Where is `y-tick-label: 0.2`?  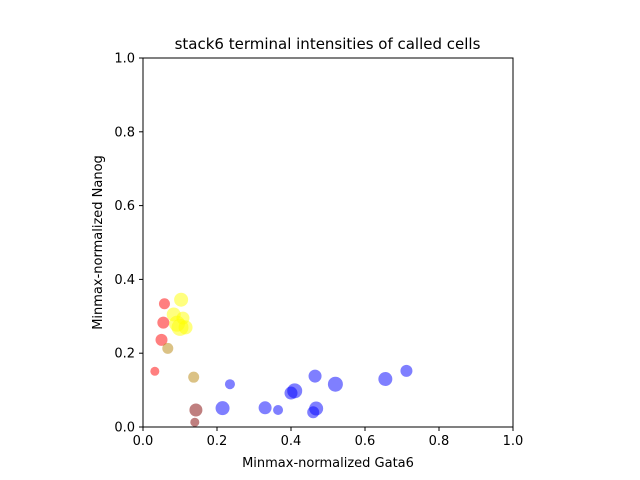
y-tick-label: 0.2 is located at coordinates (124, 354).